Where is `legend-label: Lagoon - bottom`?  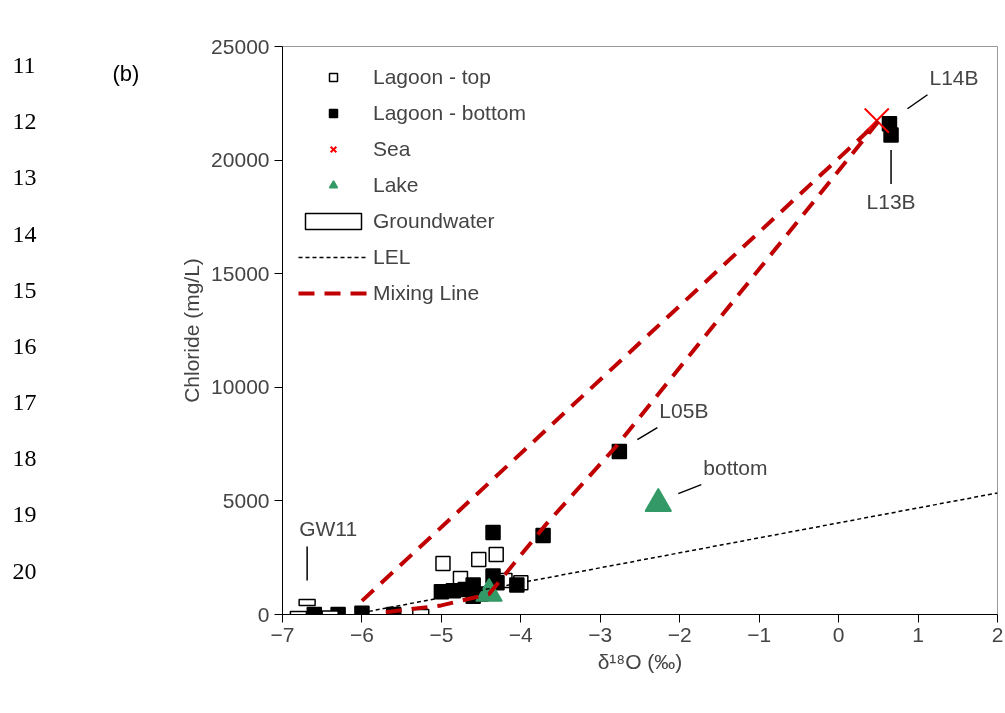
legend-label: Lagoon - bottom is located at coordinates (449, 113).